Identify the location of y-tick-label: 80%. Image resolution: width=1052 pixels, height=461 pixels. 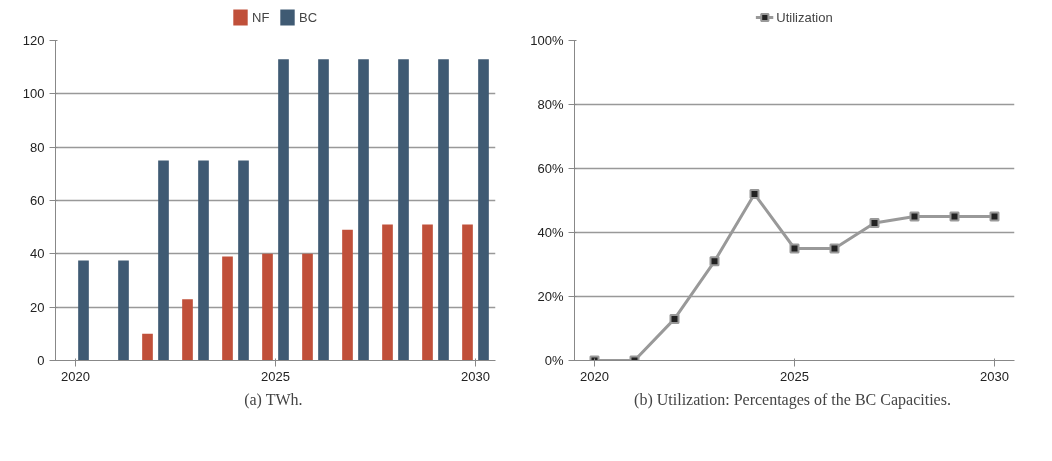
(550, 104).